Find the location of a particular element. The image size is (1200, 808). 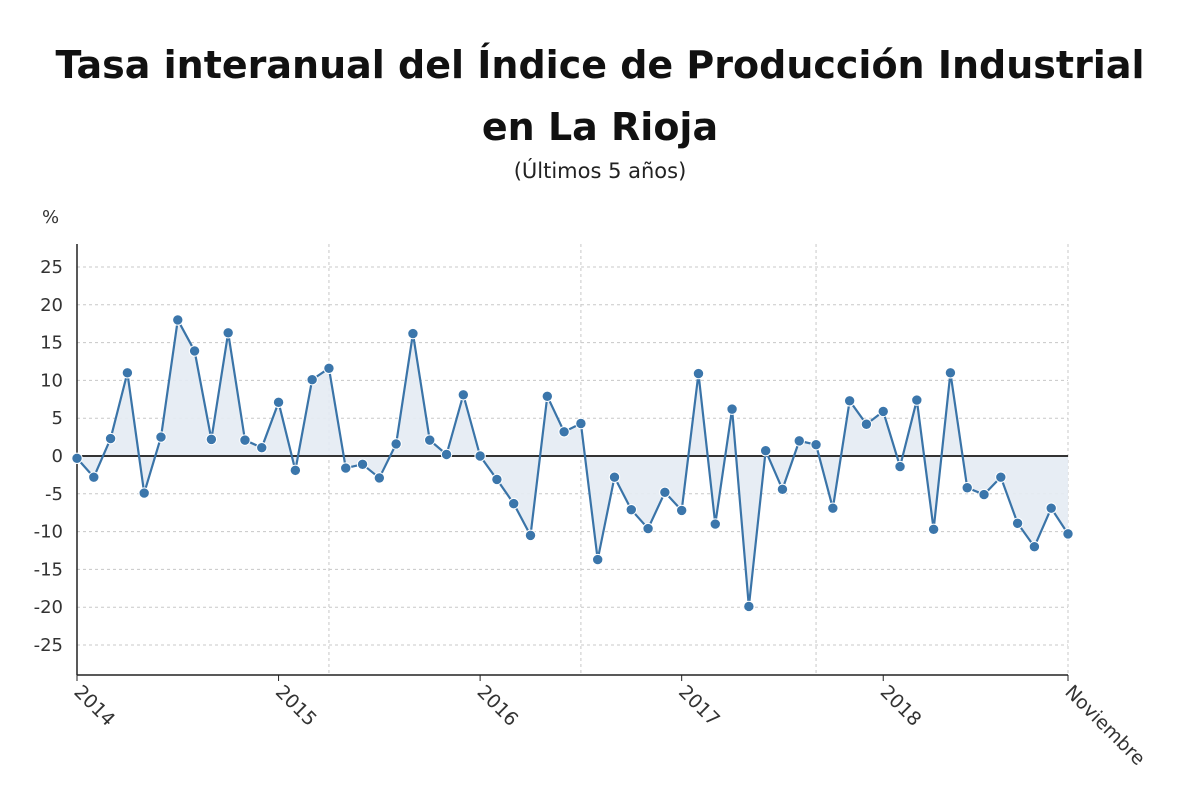

x-axis-ticks: 2014 2015 2016 2017 2018 Noviembre is located at coordinates (609, 722).